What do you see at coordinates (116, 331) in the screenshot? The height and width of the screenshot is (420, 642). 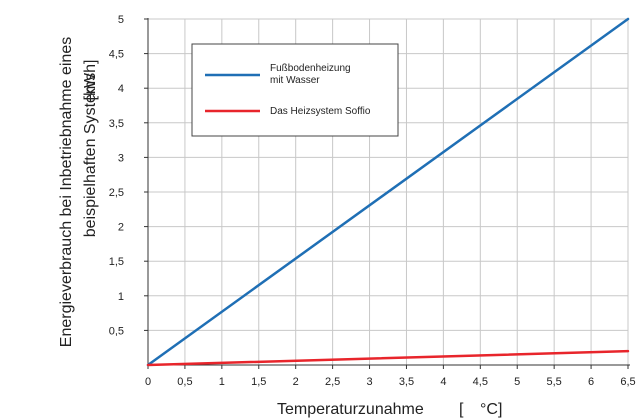 I see `y-tick-label: 0,5` at bounding box center [116, 331].